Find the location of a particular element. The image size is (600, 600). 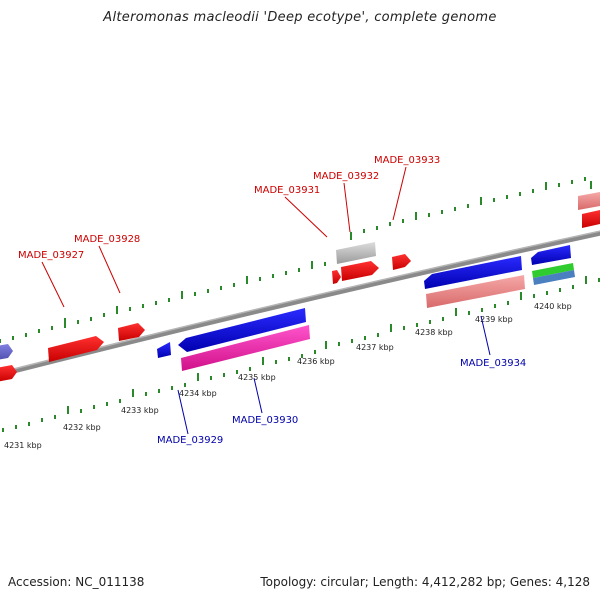

scale-label: 4235 kbp is located at coordinates (257, 377).